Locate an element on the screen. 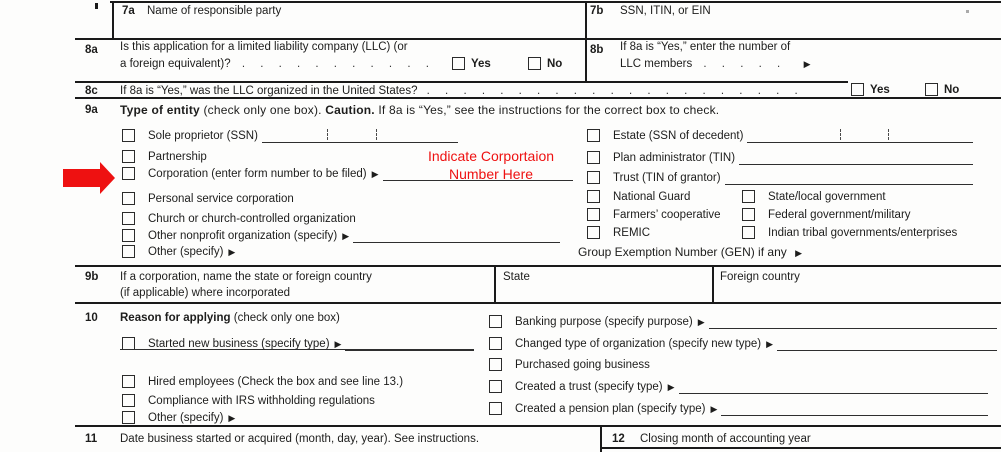  rule-below-row9a is located at coordinates (538, 266).